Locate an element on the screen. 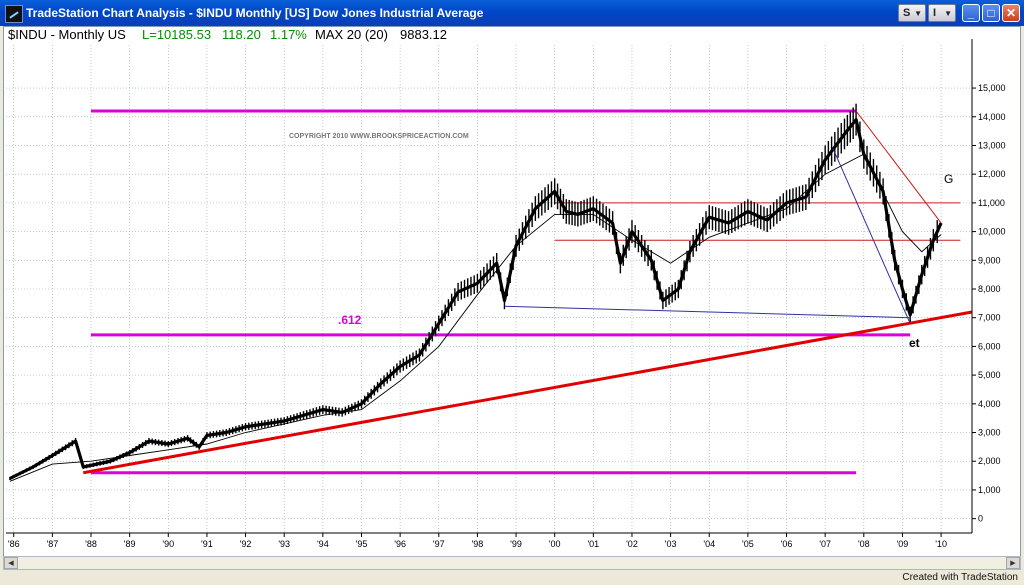 The image size is (1024, 585). y-tick-label: 3,000 is located at coordinates (989, 433).